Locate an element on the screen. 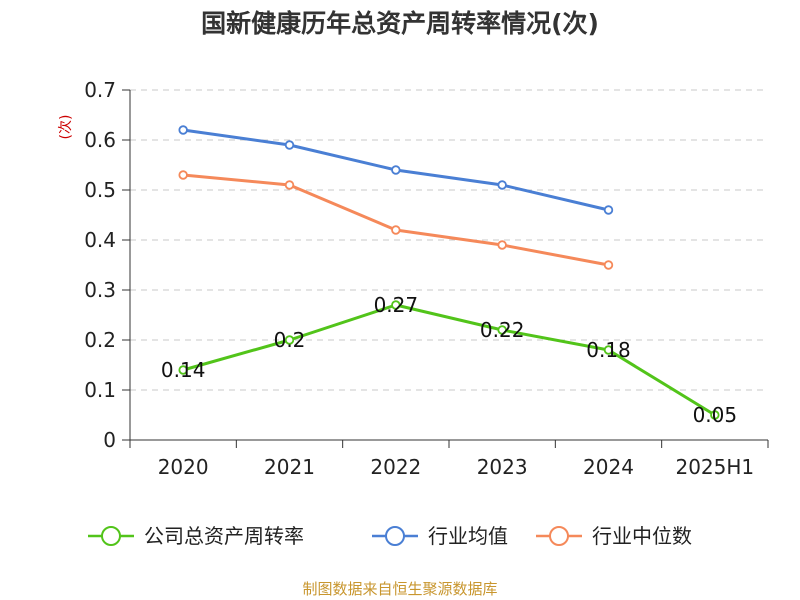  source-note: 制图数据来自恒生聚源数据库 is located at coordinates (399, 589).